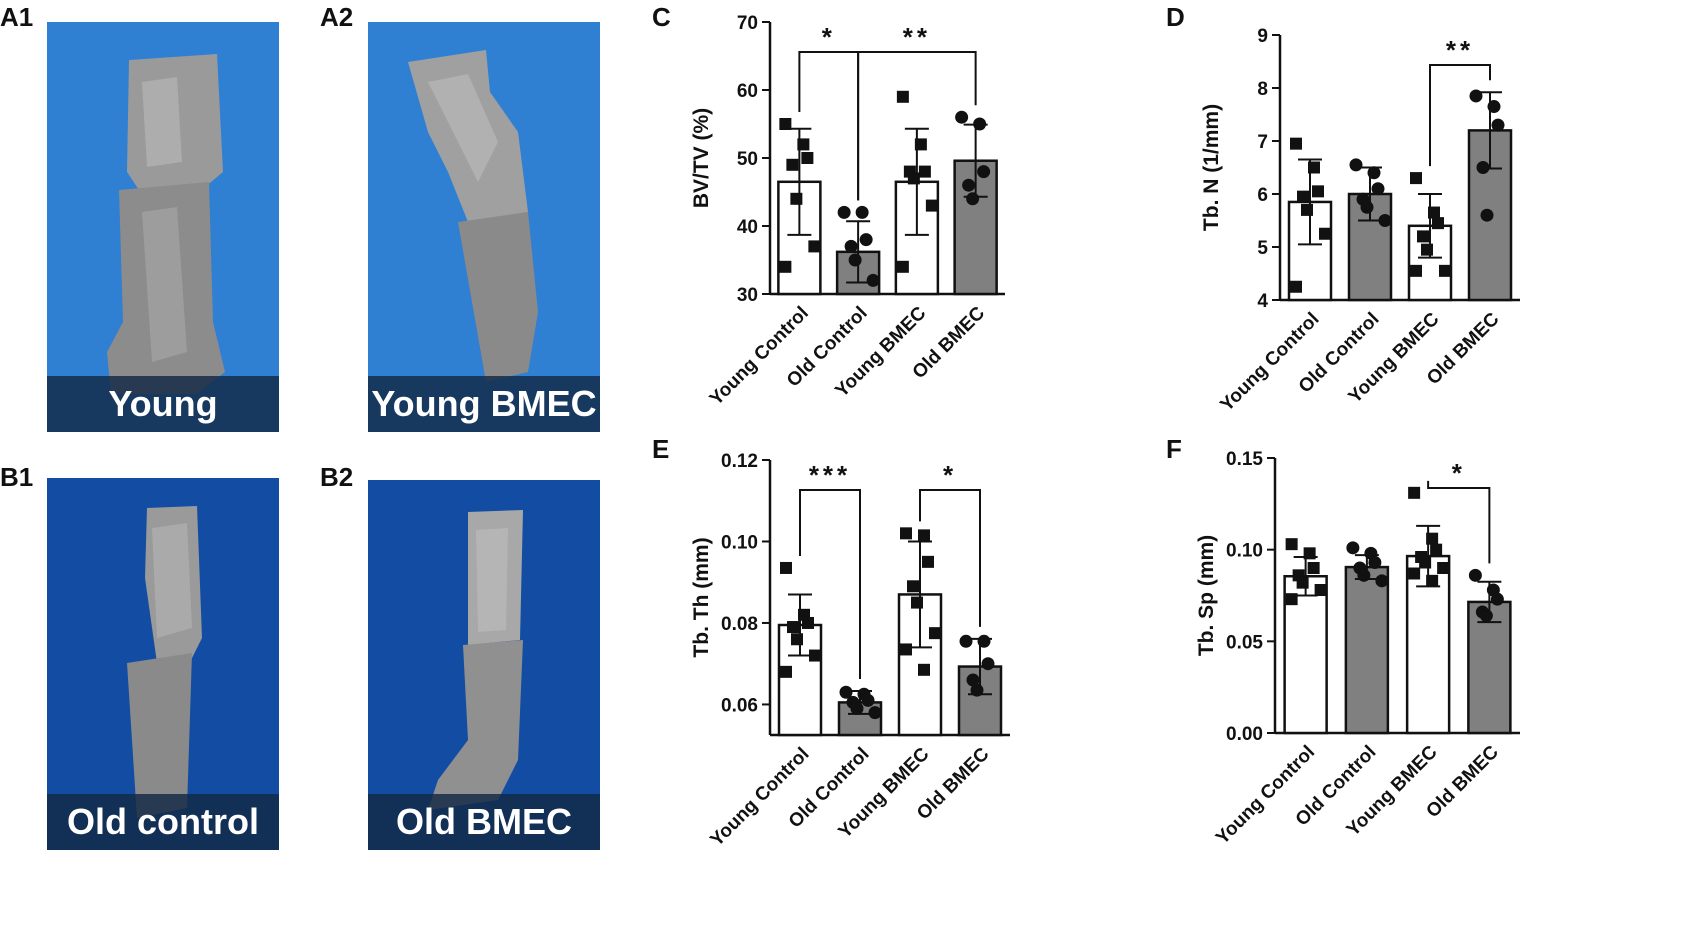 The height and width of the screenshot is (926, 1687). What do you see at coordinates (830, 475) in the screenshot?
I see `significance-label: ***` at bounding box center [830, 475].